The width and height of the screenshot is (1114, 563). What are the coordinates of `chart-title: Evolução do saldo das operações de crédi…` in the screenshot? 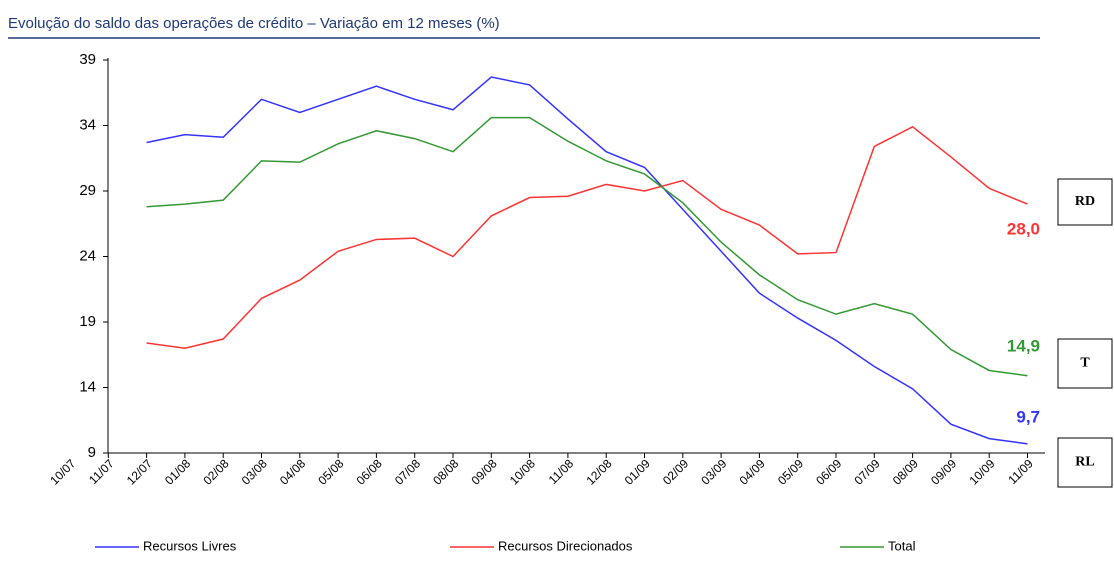 It's located at (254, 23).